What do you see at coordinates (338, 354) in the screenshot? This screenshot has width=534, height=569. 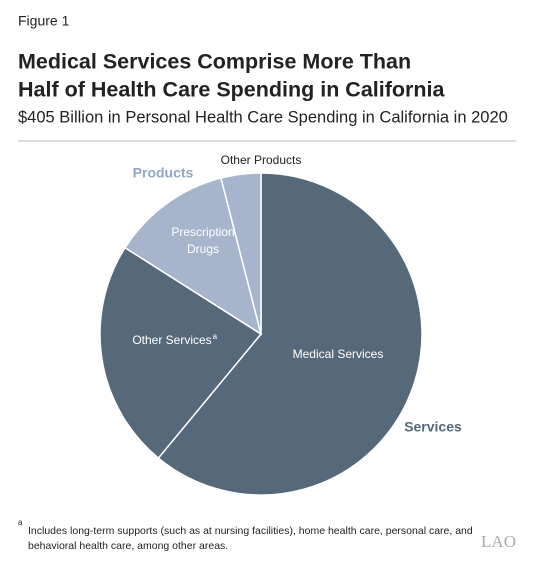 I see `slice-label: Medical Services` at bounding box center [338, 354].